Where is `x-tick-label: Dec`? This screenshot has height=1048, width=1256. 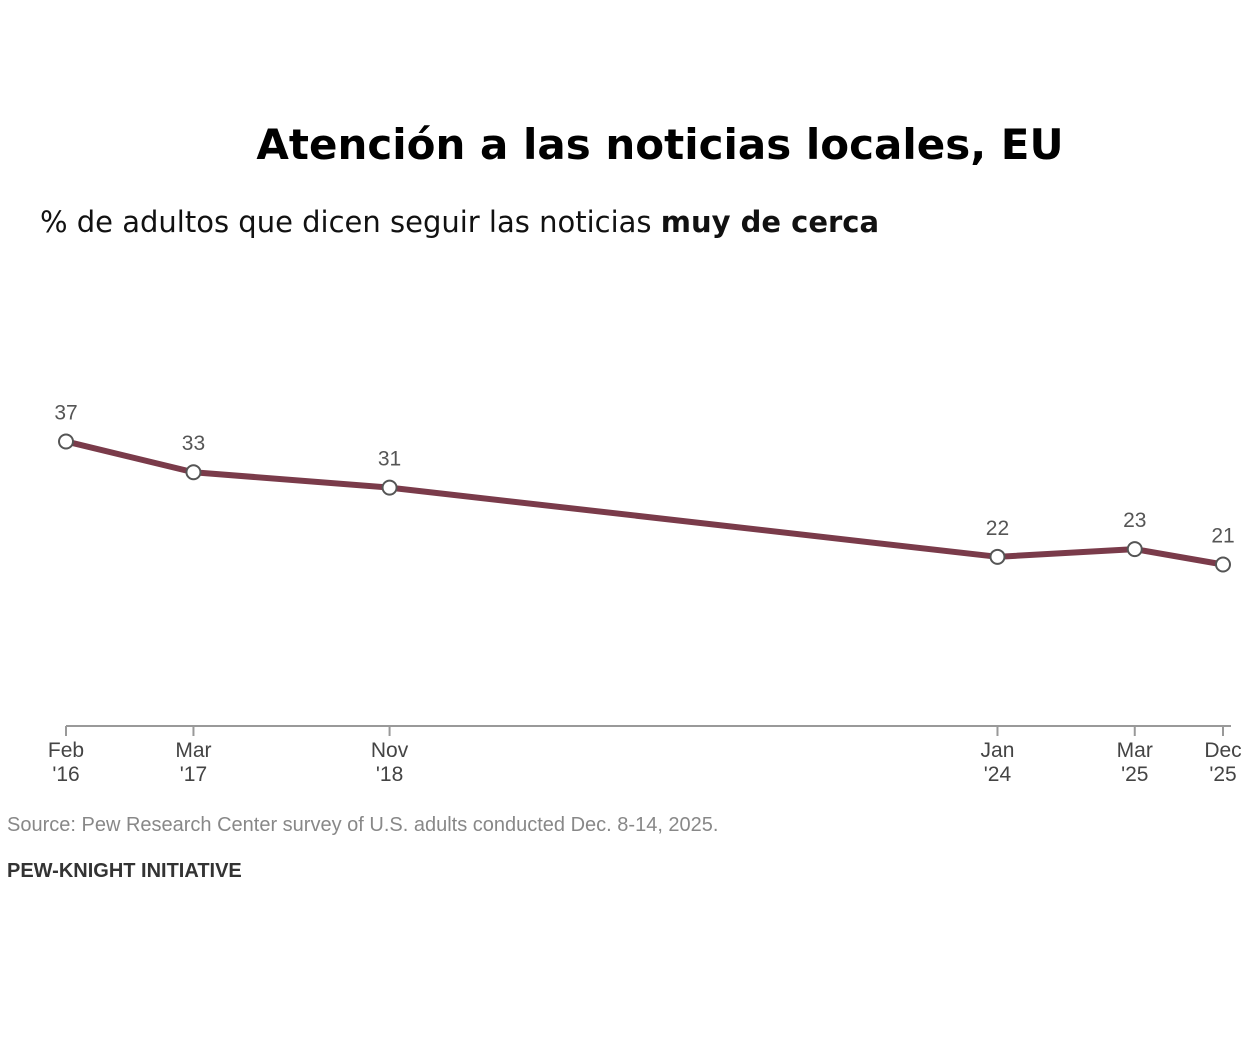
x-tick-label: Dec is located at coordinates (1222, 750).